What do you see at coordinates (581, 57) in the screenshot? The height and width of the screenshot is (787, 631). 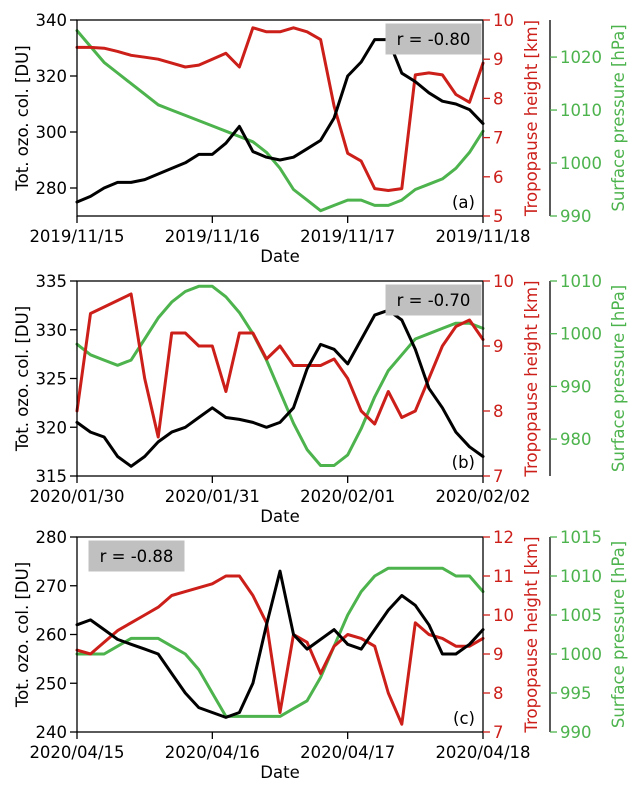 I see `y-right2-tick-label: 1020` at bounding box center [581, 57].